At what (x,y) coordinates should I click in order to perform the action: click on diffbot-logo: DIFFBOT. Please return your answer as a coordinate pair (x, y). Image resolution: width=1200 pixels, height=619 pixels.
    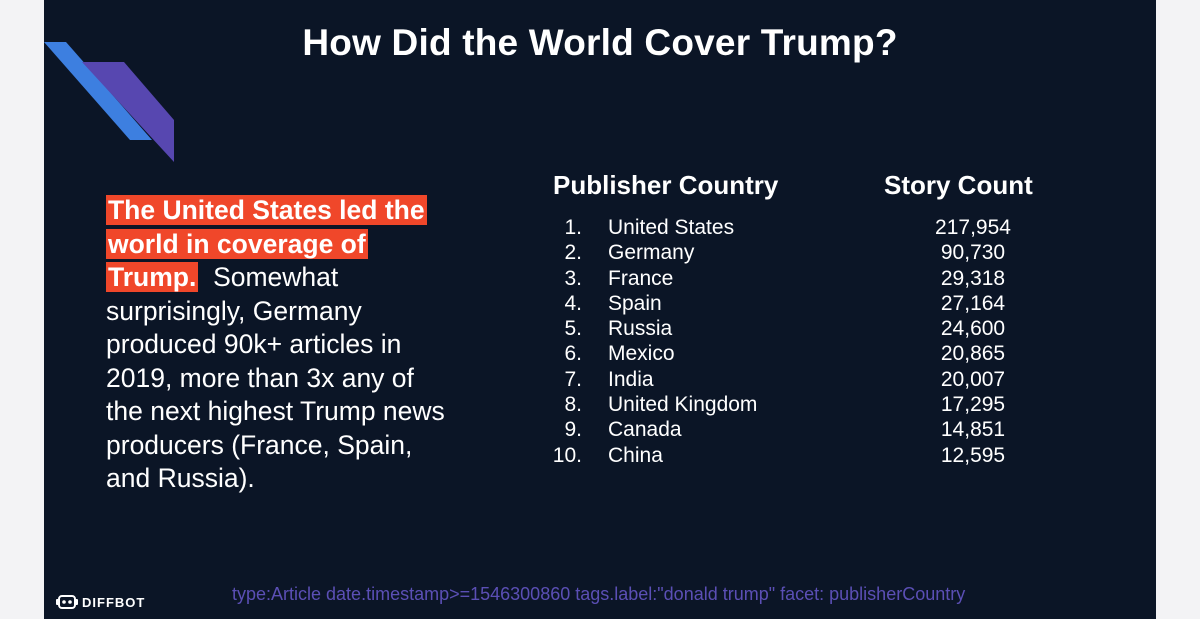
    Looking at the image, I should click on (100, 602).